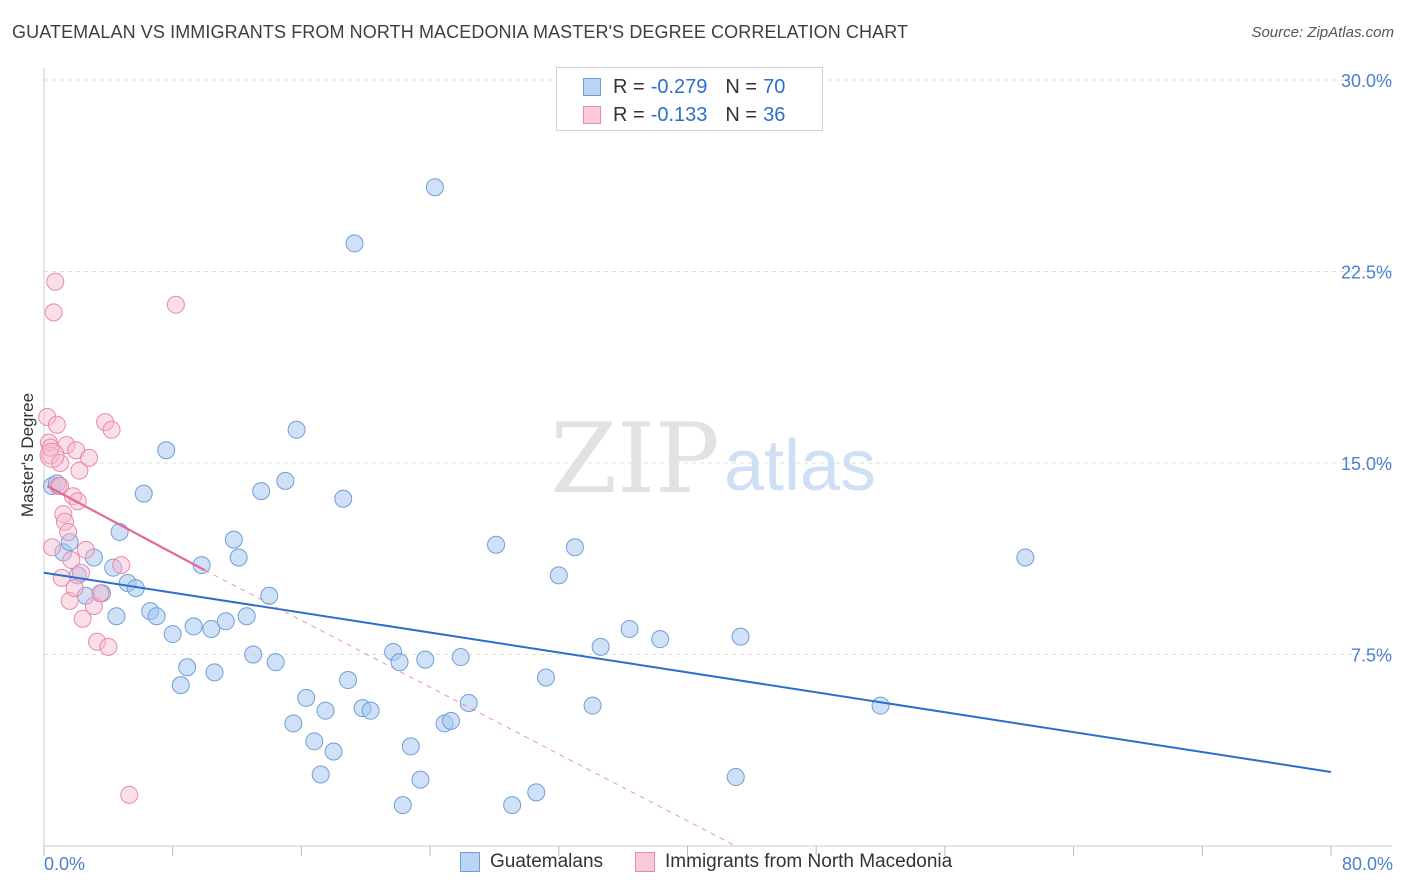 The image size is (1406, 892). What do you see at coordinates (800, 466) in the screenshot?
I see `watermark-atlas: atlas` at bounding box center [800, 466].